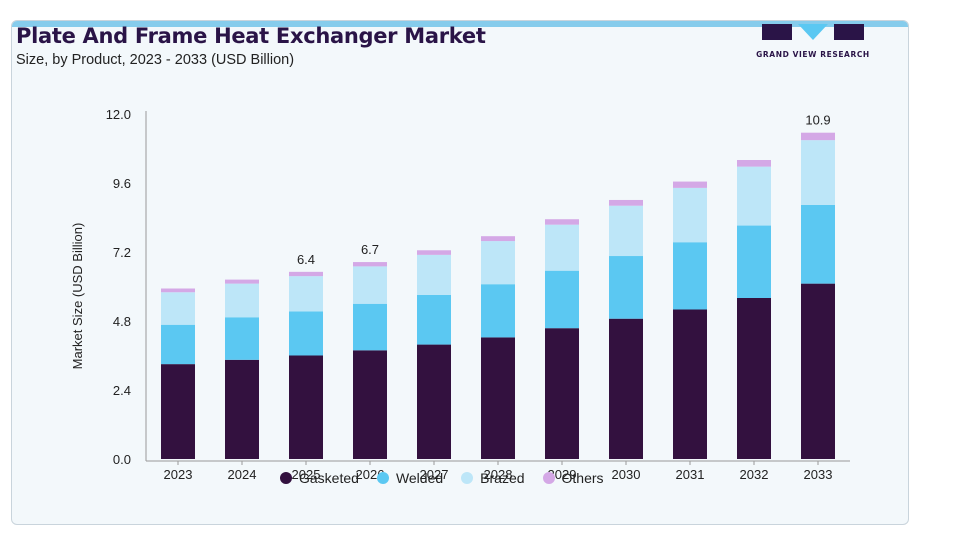 The height and width of the screenshot is (538, 958). Describe the element at coordinates (849, 32) in the screenshot. I see `logo-block-right` at that location.